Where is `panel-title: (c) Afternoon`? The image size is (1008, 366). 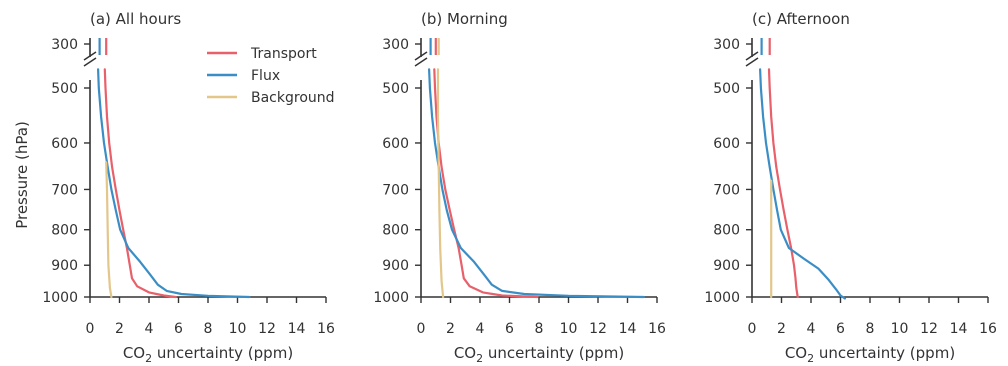
panel-title: (c) Afternoon is located at coordinates (801, 19).